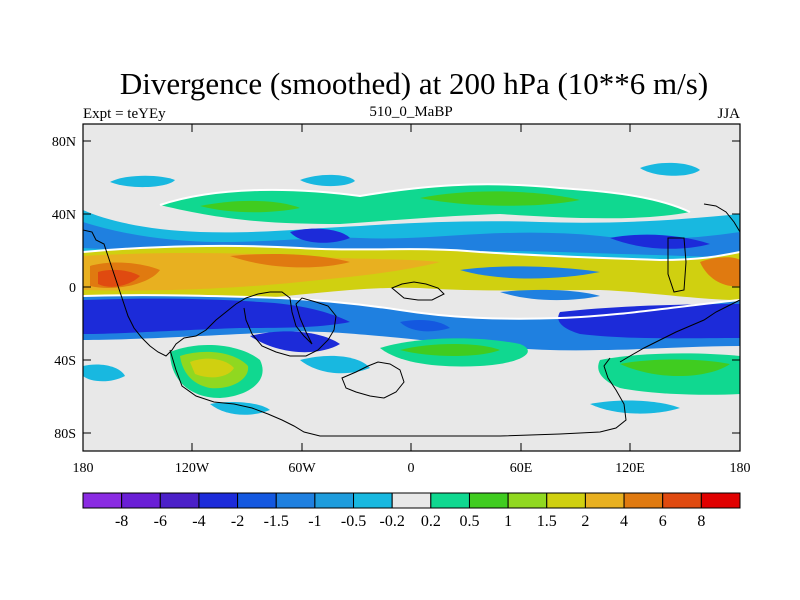 The height and width of the screenshot is (600, 800). Describe the element at coordinates (276, 521) in the screenshot. I see `colorbar-label: -1.5` at that location.